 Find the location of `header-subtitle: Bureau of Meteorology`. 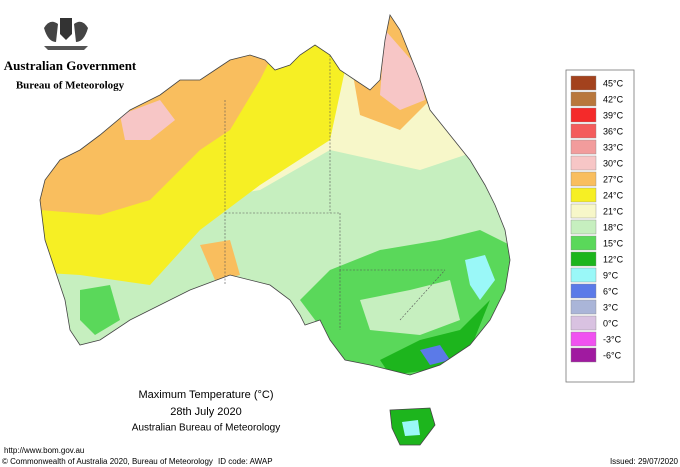

header-subtitle: Bureau of Meteorology is located at coordinates (70, 86).